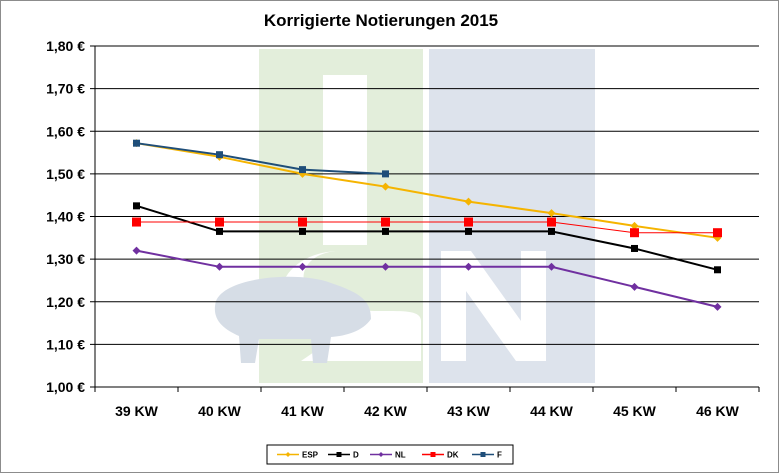 Image resolution: width=779 pixels, height=473 pixels. Describe the element at coordinates (552, 411) in the screenshot. I see `x-tick-label: 44 KW` at that location.